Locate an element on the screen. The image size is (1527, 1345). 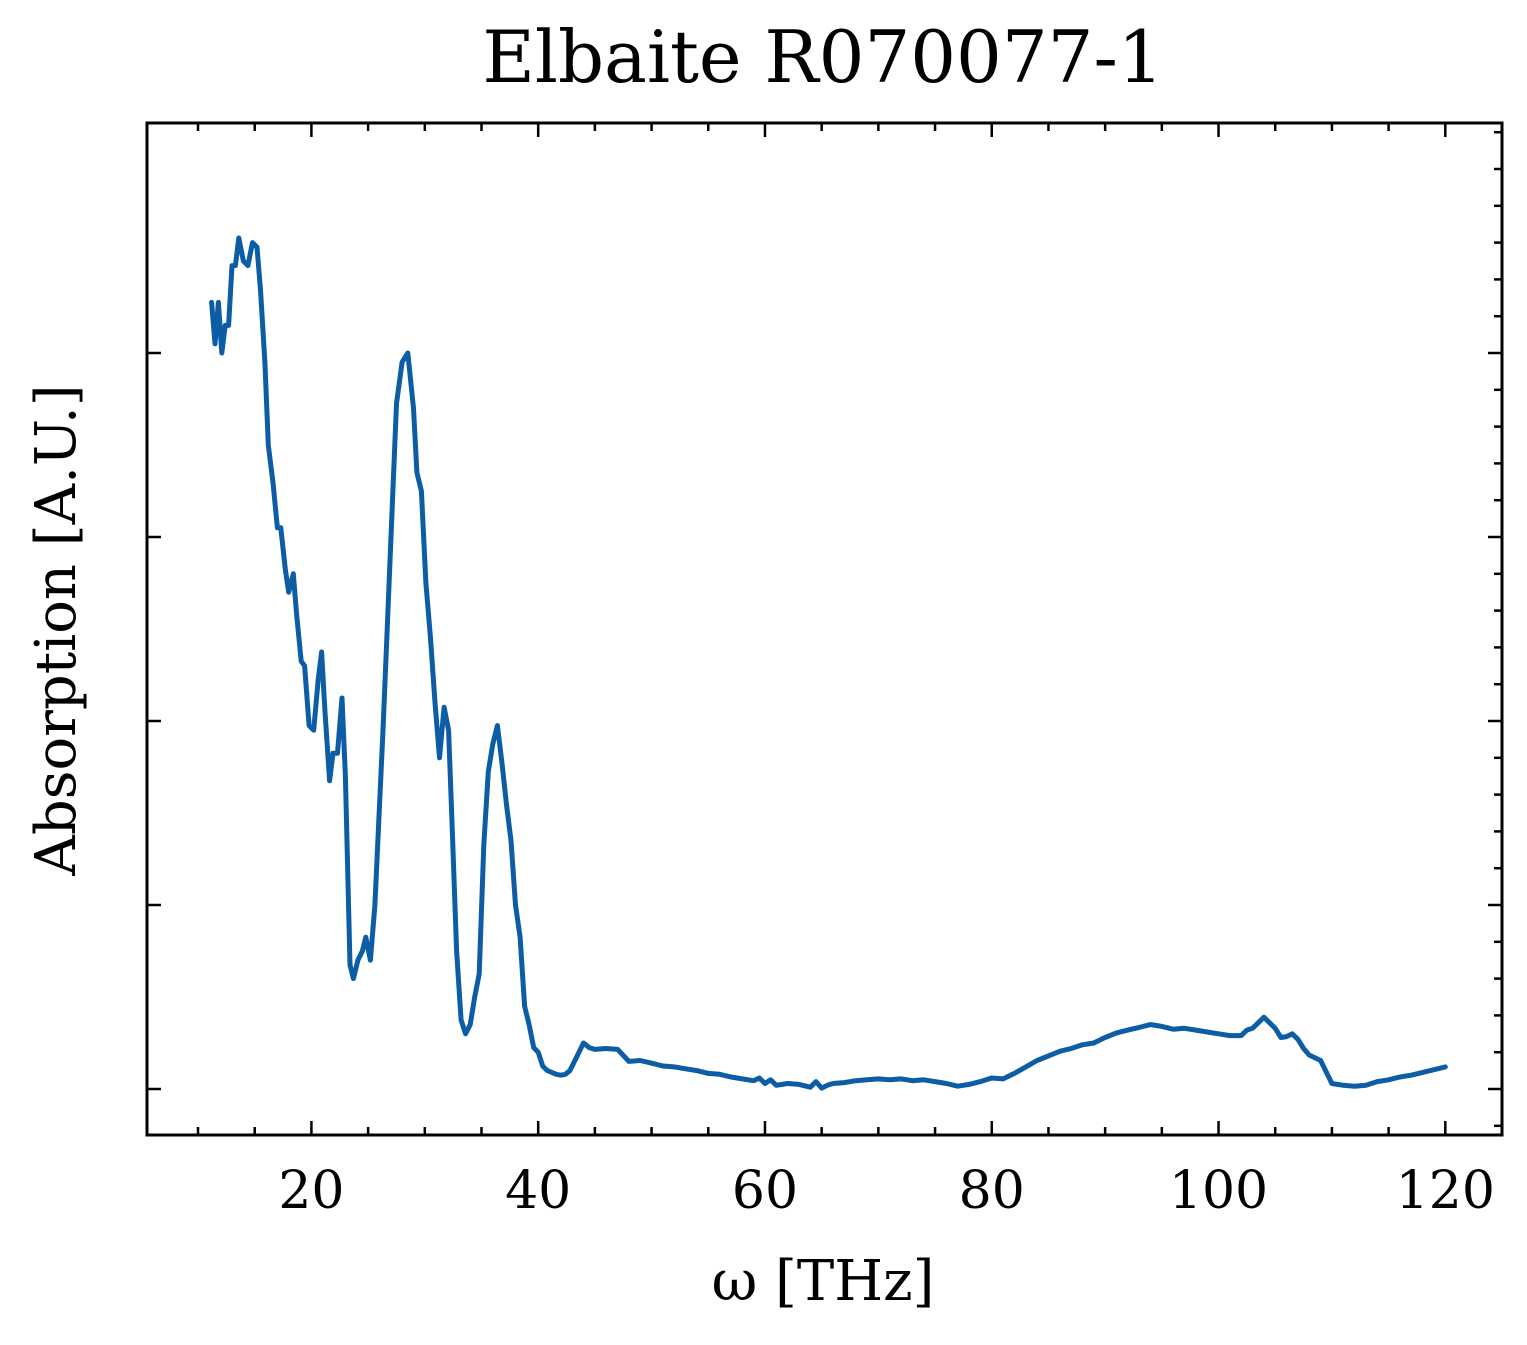
x-tick-label: 80 is located at coordinates (992, 1191).